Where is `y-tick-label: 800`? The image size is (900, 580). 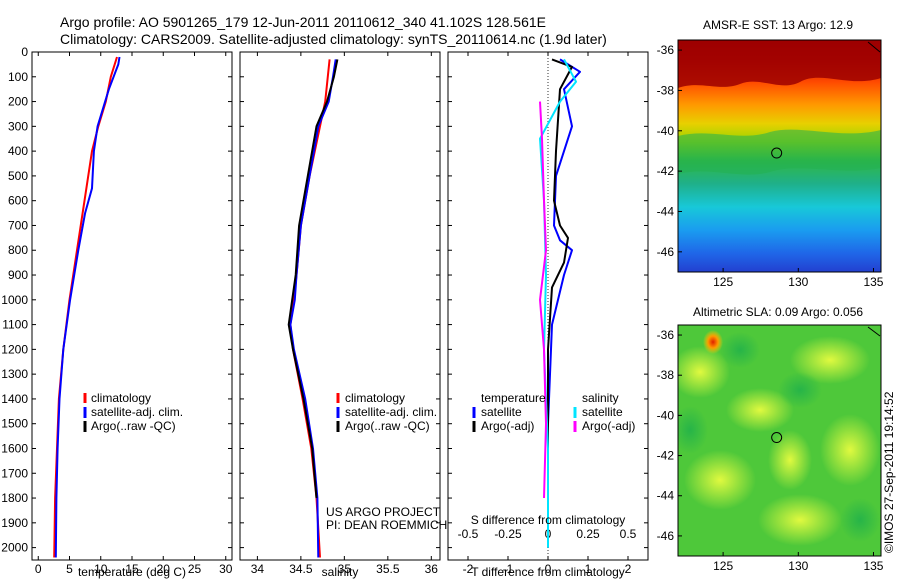 y-tick-label: 800 is located at coordinates (18, 250).